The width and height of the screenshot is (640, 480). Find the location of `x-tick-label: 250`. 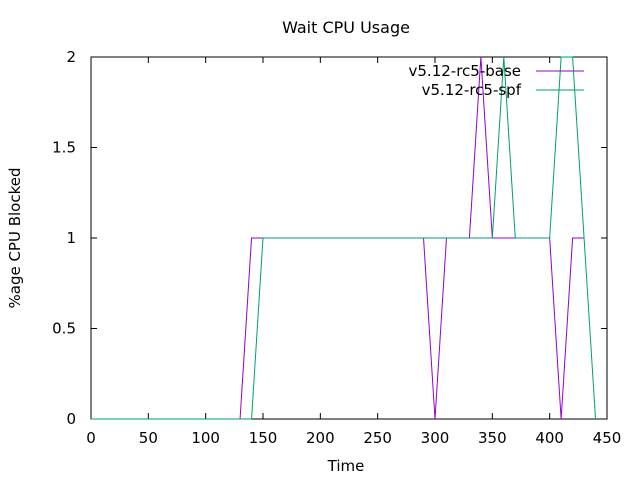

x-tick-label: 250 is located at coordinates (377, 438).